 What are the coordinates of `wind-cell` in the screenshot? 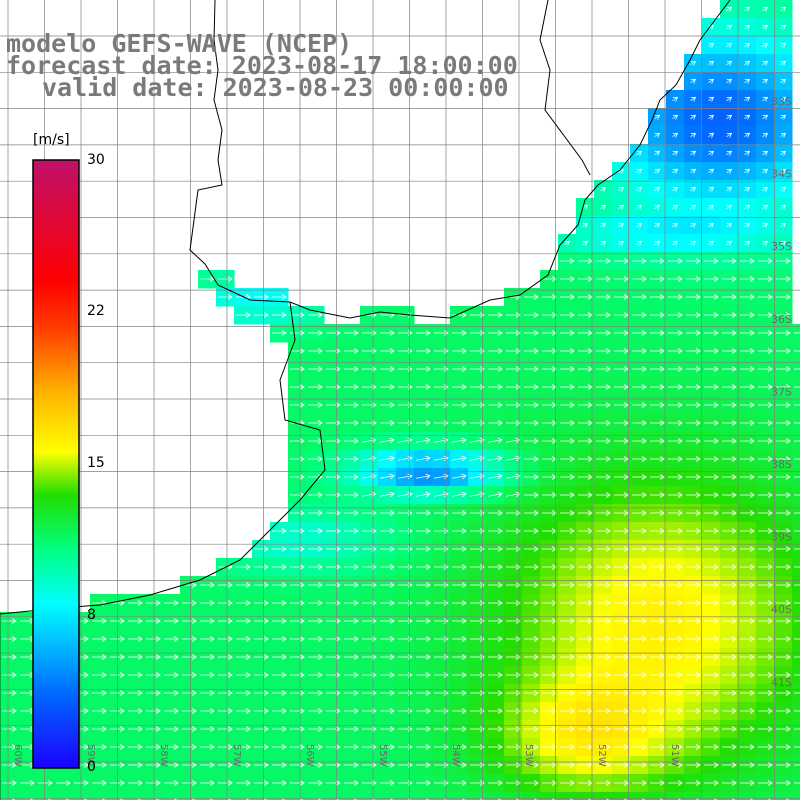 It's located at (243, 796).